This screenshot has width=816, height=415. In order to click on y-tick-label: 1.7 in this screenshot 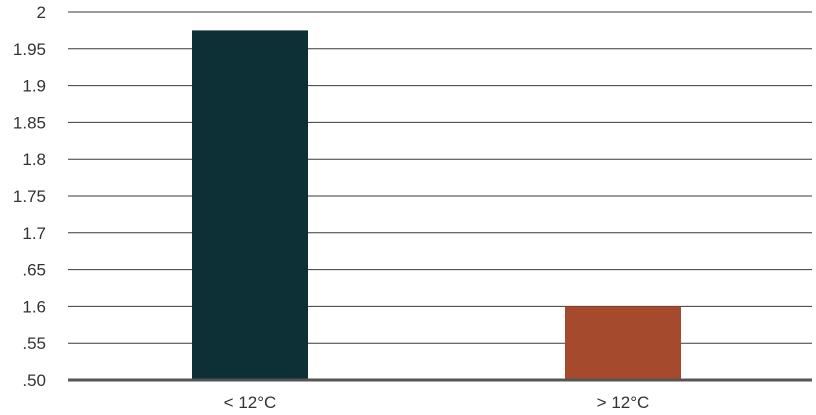, I will do `click(34, 233)`.